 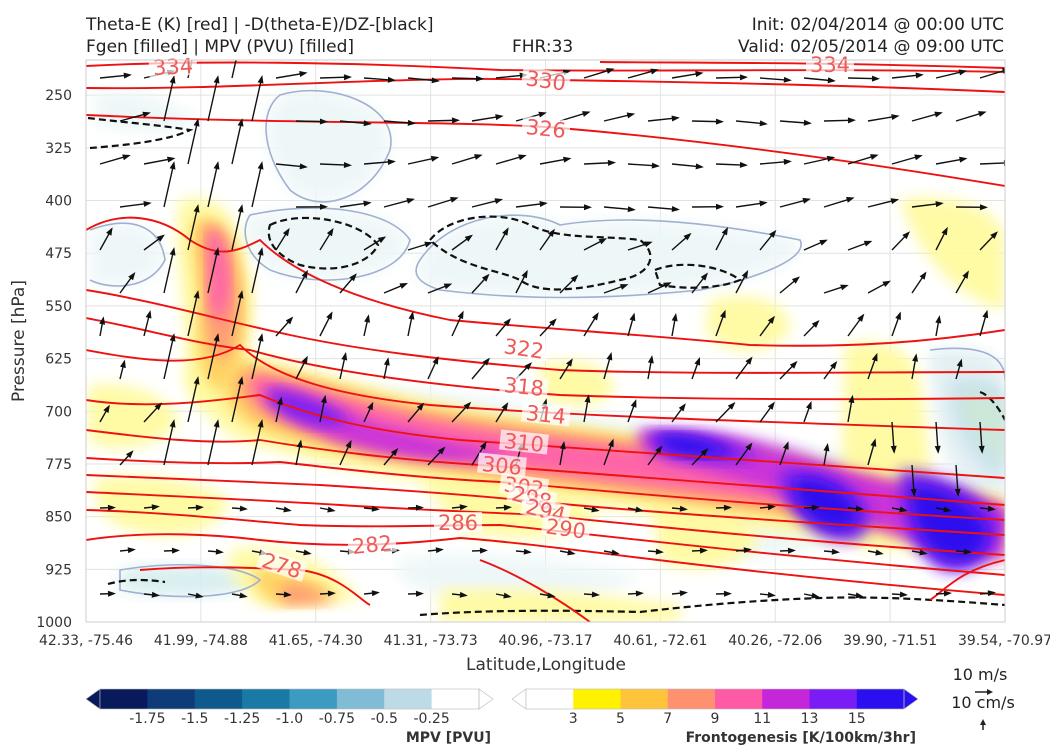 What do you see at coordinates (58, 570) in the screenshot?
I see `y-tick-925: 925` at bounding box center [58, 570].